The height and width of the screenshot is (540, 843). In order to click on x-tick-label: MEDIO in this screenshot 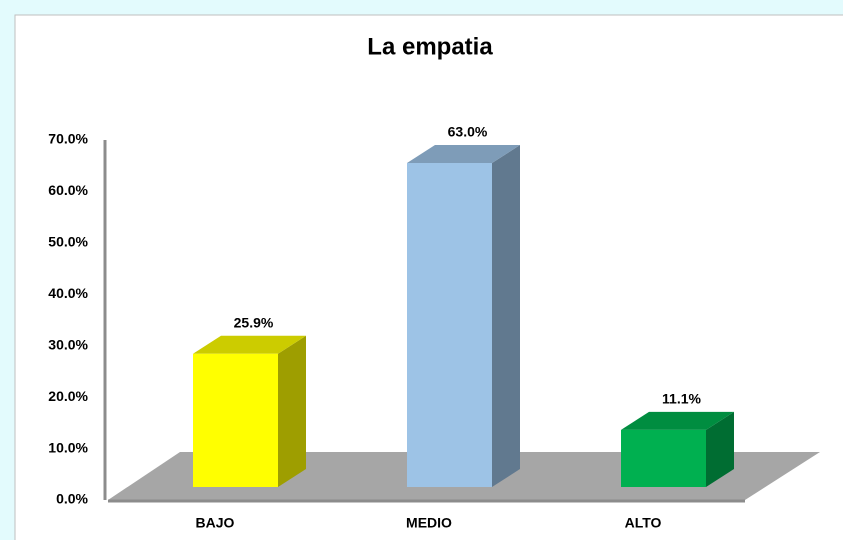, I will do `click(429, 523)`.